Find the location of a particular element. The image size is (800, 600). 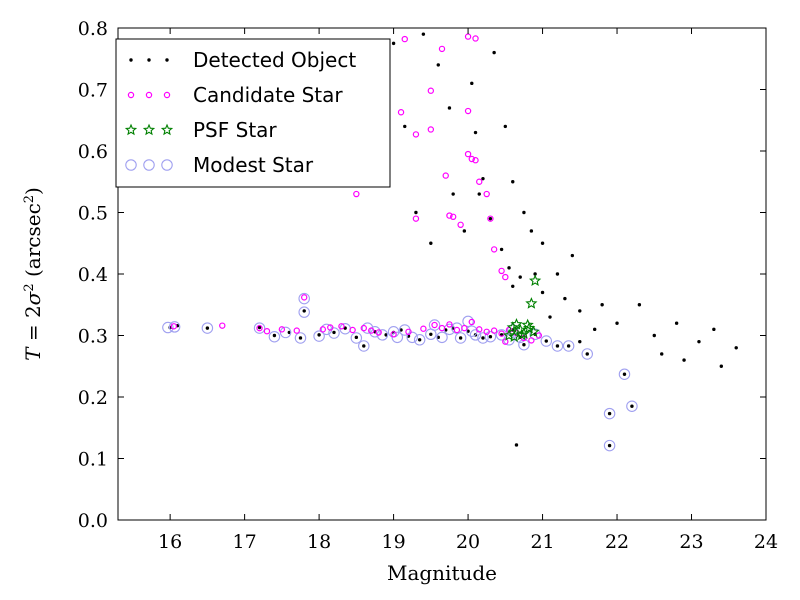

y-tick-label: 0.5 is located at coordinates (93, 214).